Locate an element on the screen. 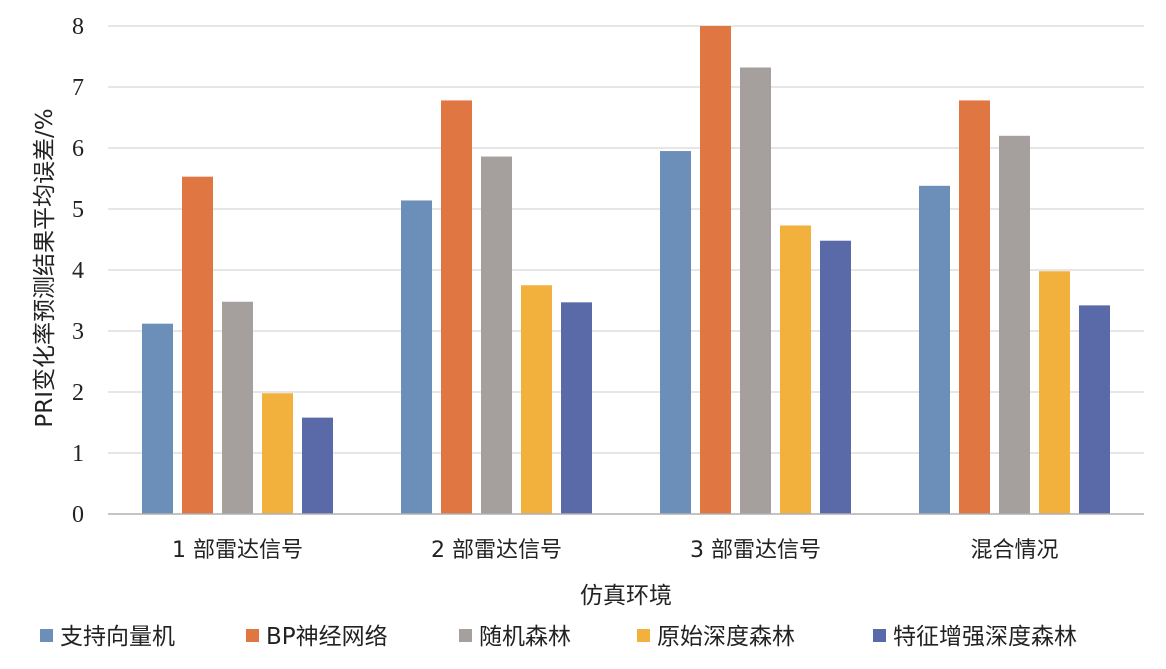 The image size is (1166, 669). x-axis-title: 仿真环境 is located at coordinates (626, 596).